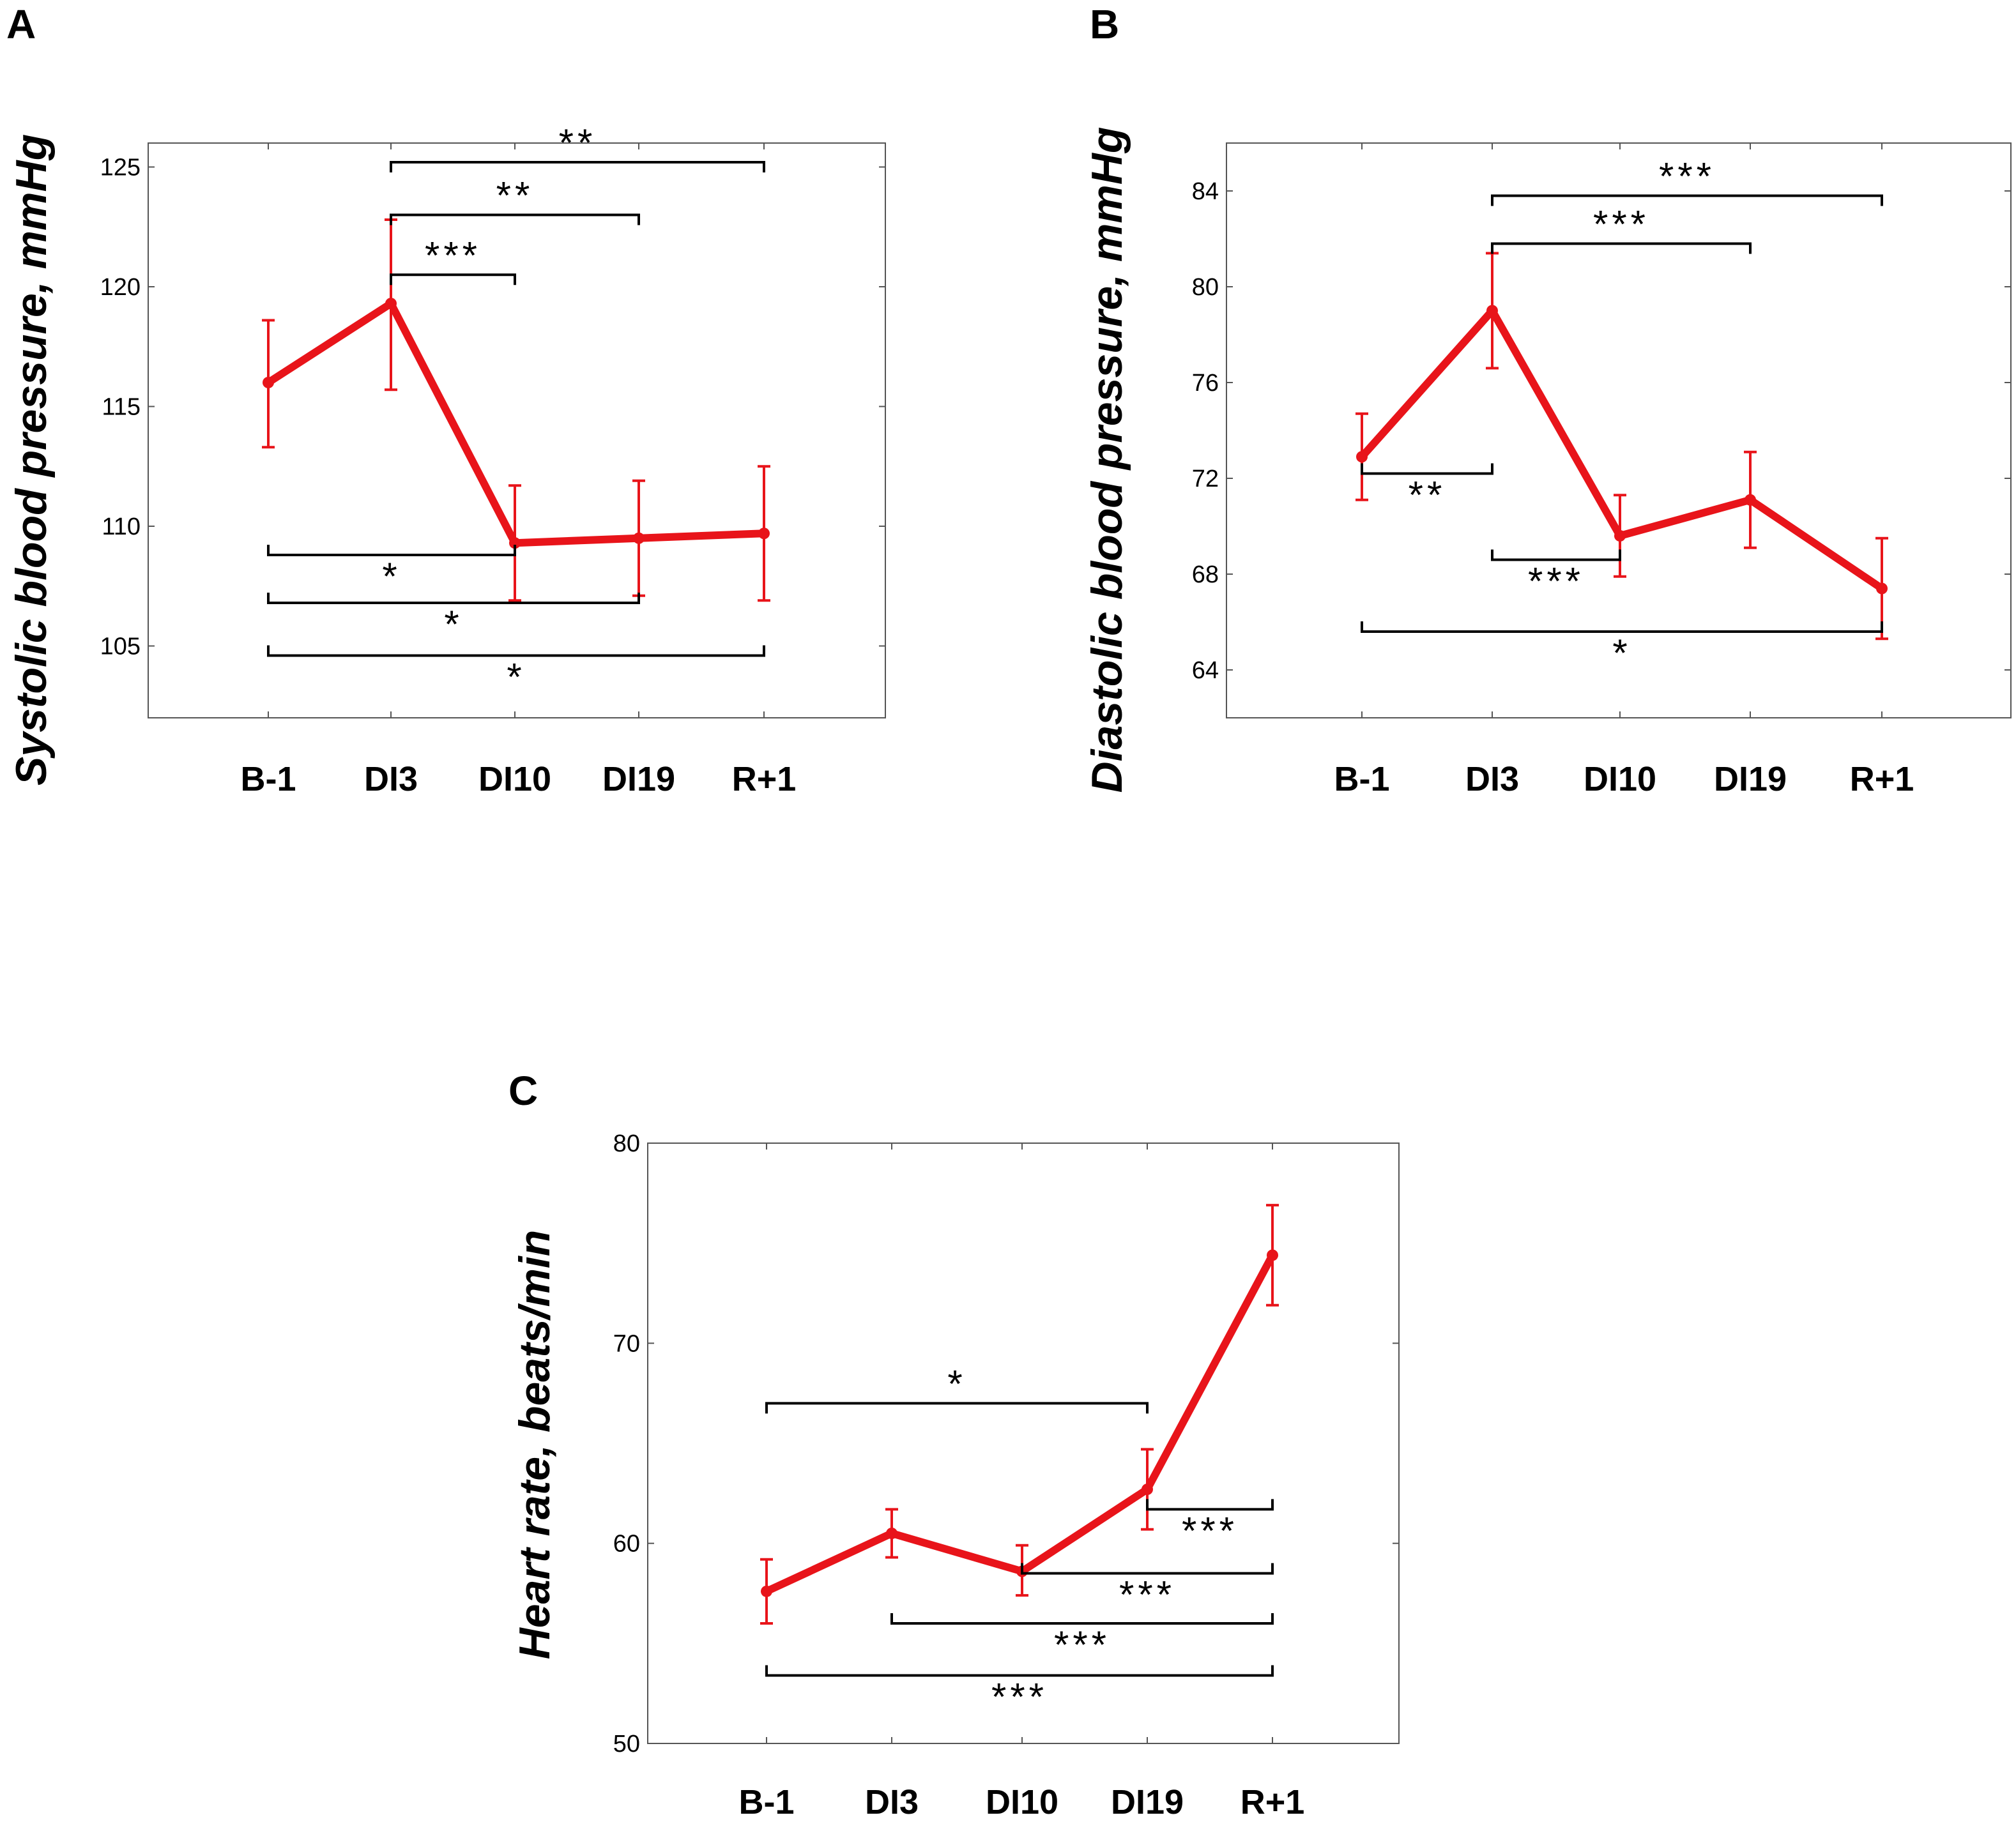 Image resolution: width=2016 pixels, height=1822 pixels. I want to click on y-tick-label: 64, so click(1205, 670).